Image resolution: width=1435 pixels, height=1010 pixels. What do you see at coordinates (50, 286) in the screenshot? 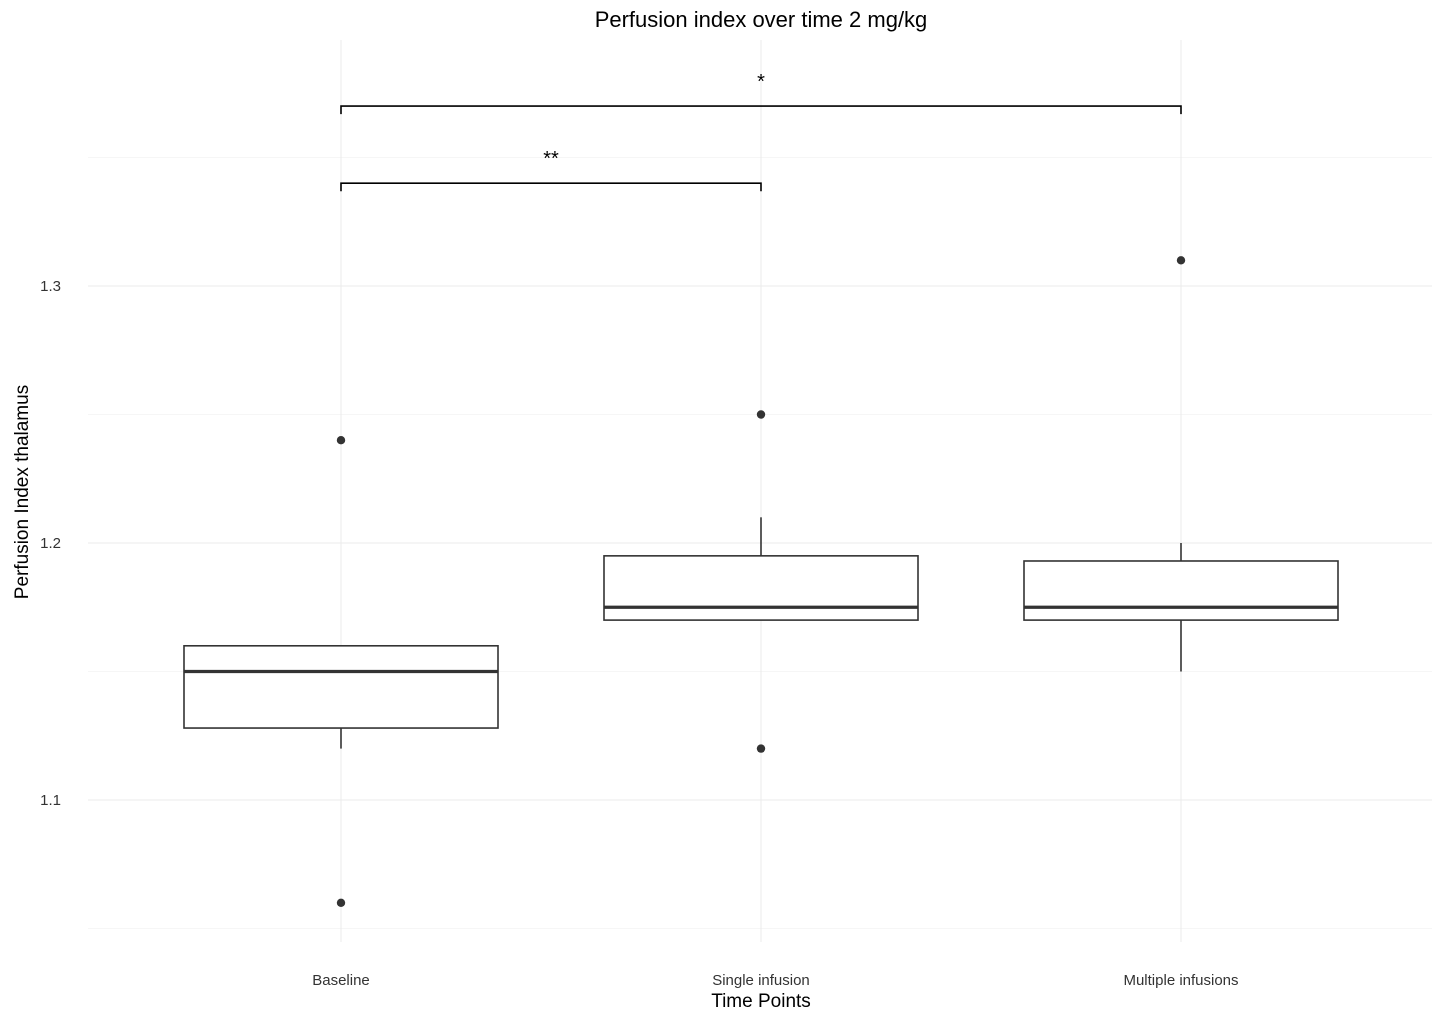
I see `y-tick-label: 1.3` at bounding box center [50, 286].